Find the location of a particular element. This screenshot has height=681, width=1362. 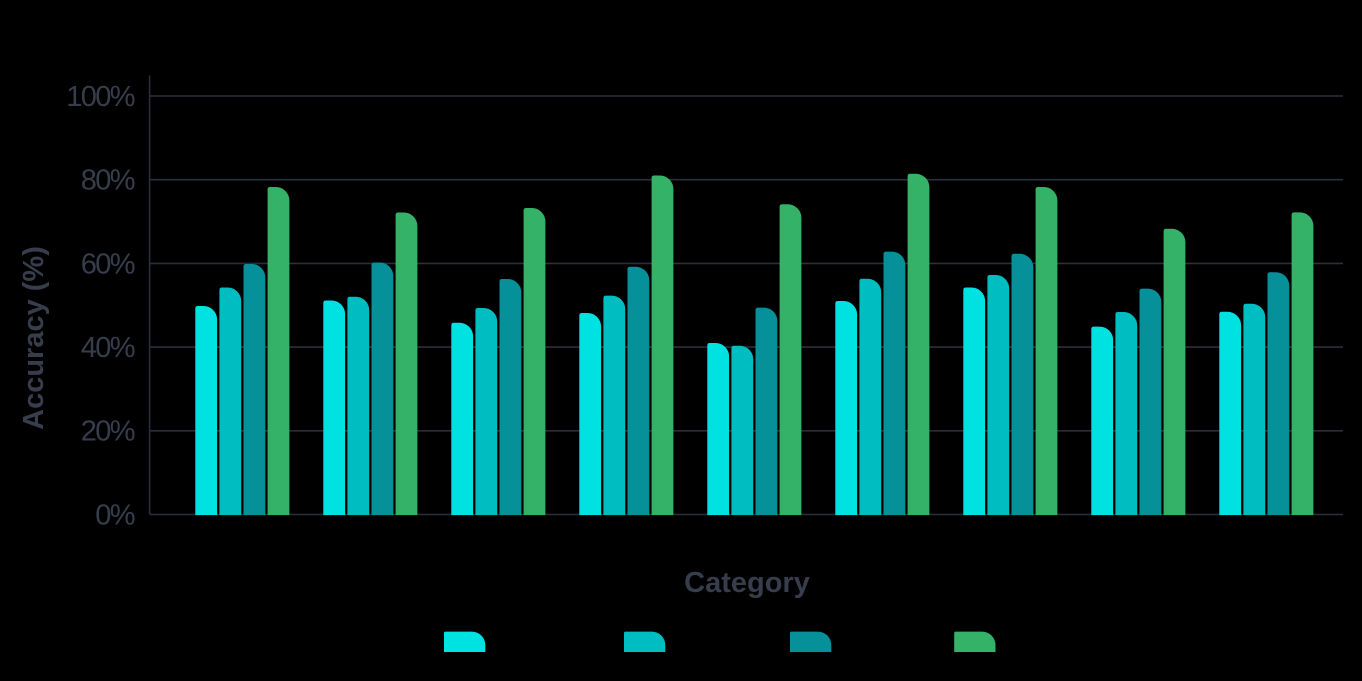

svg-text: 40% is located at coordinates (108, 348).